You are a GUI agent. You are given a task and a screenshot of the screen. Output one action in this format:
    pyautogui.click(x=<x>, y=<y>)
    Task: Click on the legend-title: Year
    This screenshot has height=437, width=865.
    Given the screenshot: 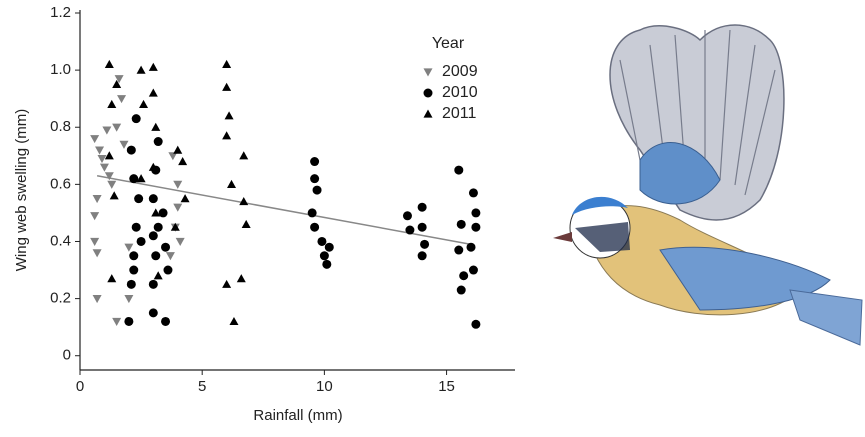 What is the action you would take?
    pyautogui.click(x=448, y=43)
    